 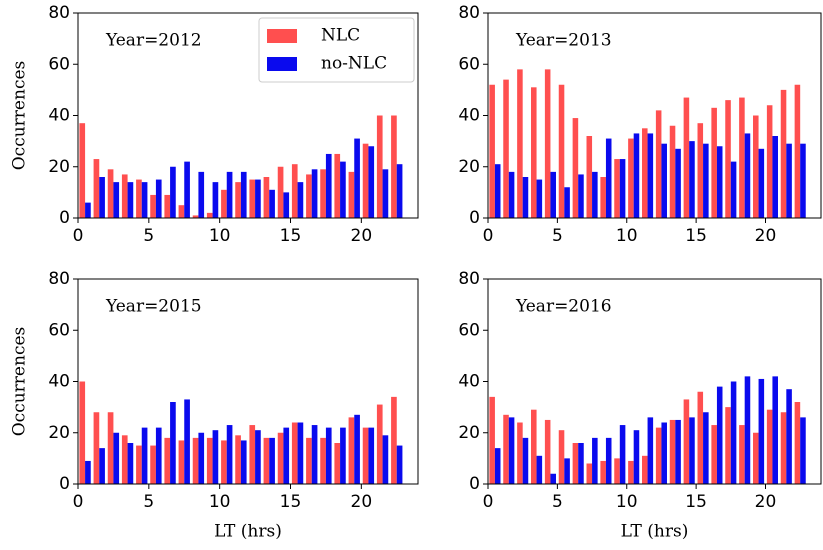 I want to click on y-axis-label: Occurrences, so click(x=20, y=382).